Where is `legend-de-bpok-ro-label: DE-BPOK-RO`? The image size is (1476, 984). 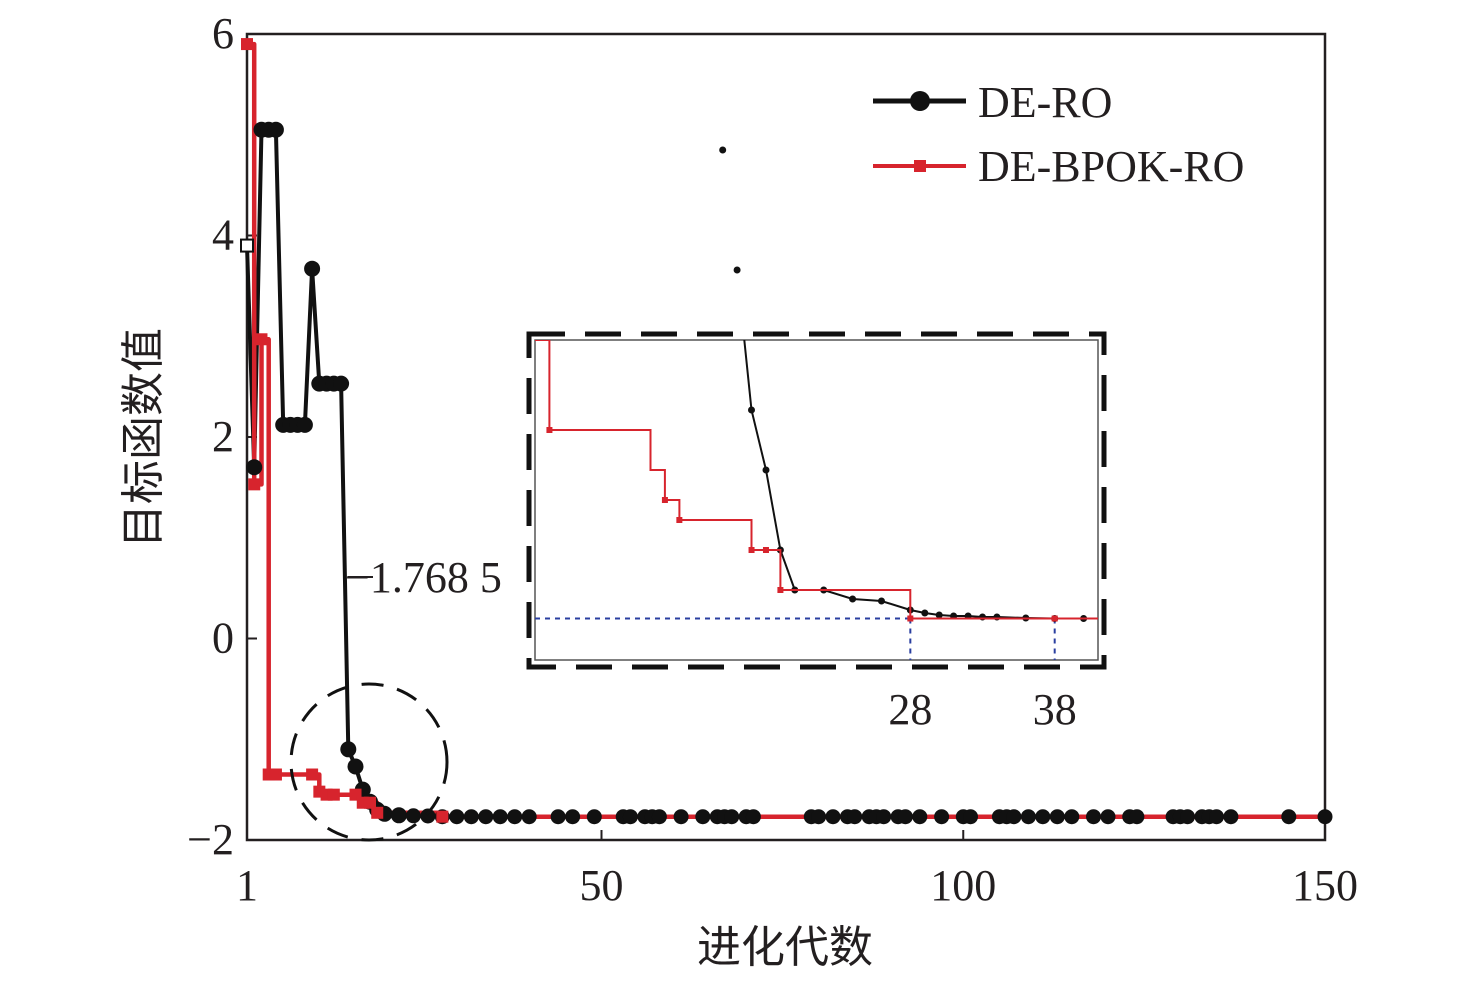 legend-de-bpok-ro-label: DE-BPOK-RO is located at coordinates (1111, 166).